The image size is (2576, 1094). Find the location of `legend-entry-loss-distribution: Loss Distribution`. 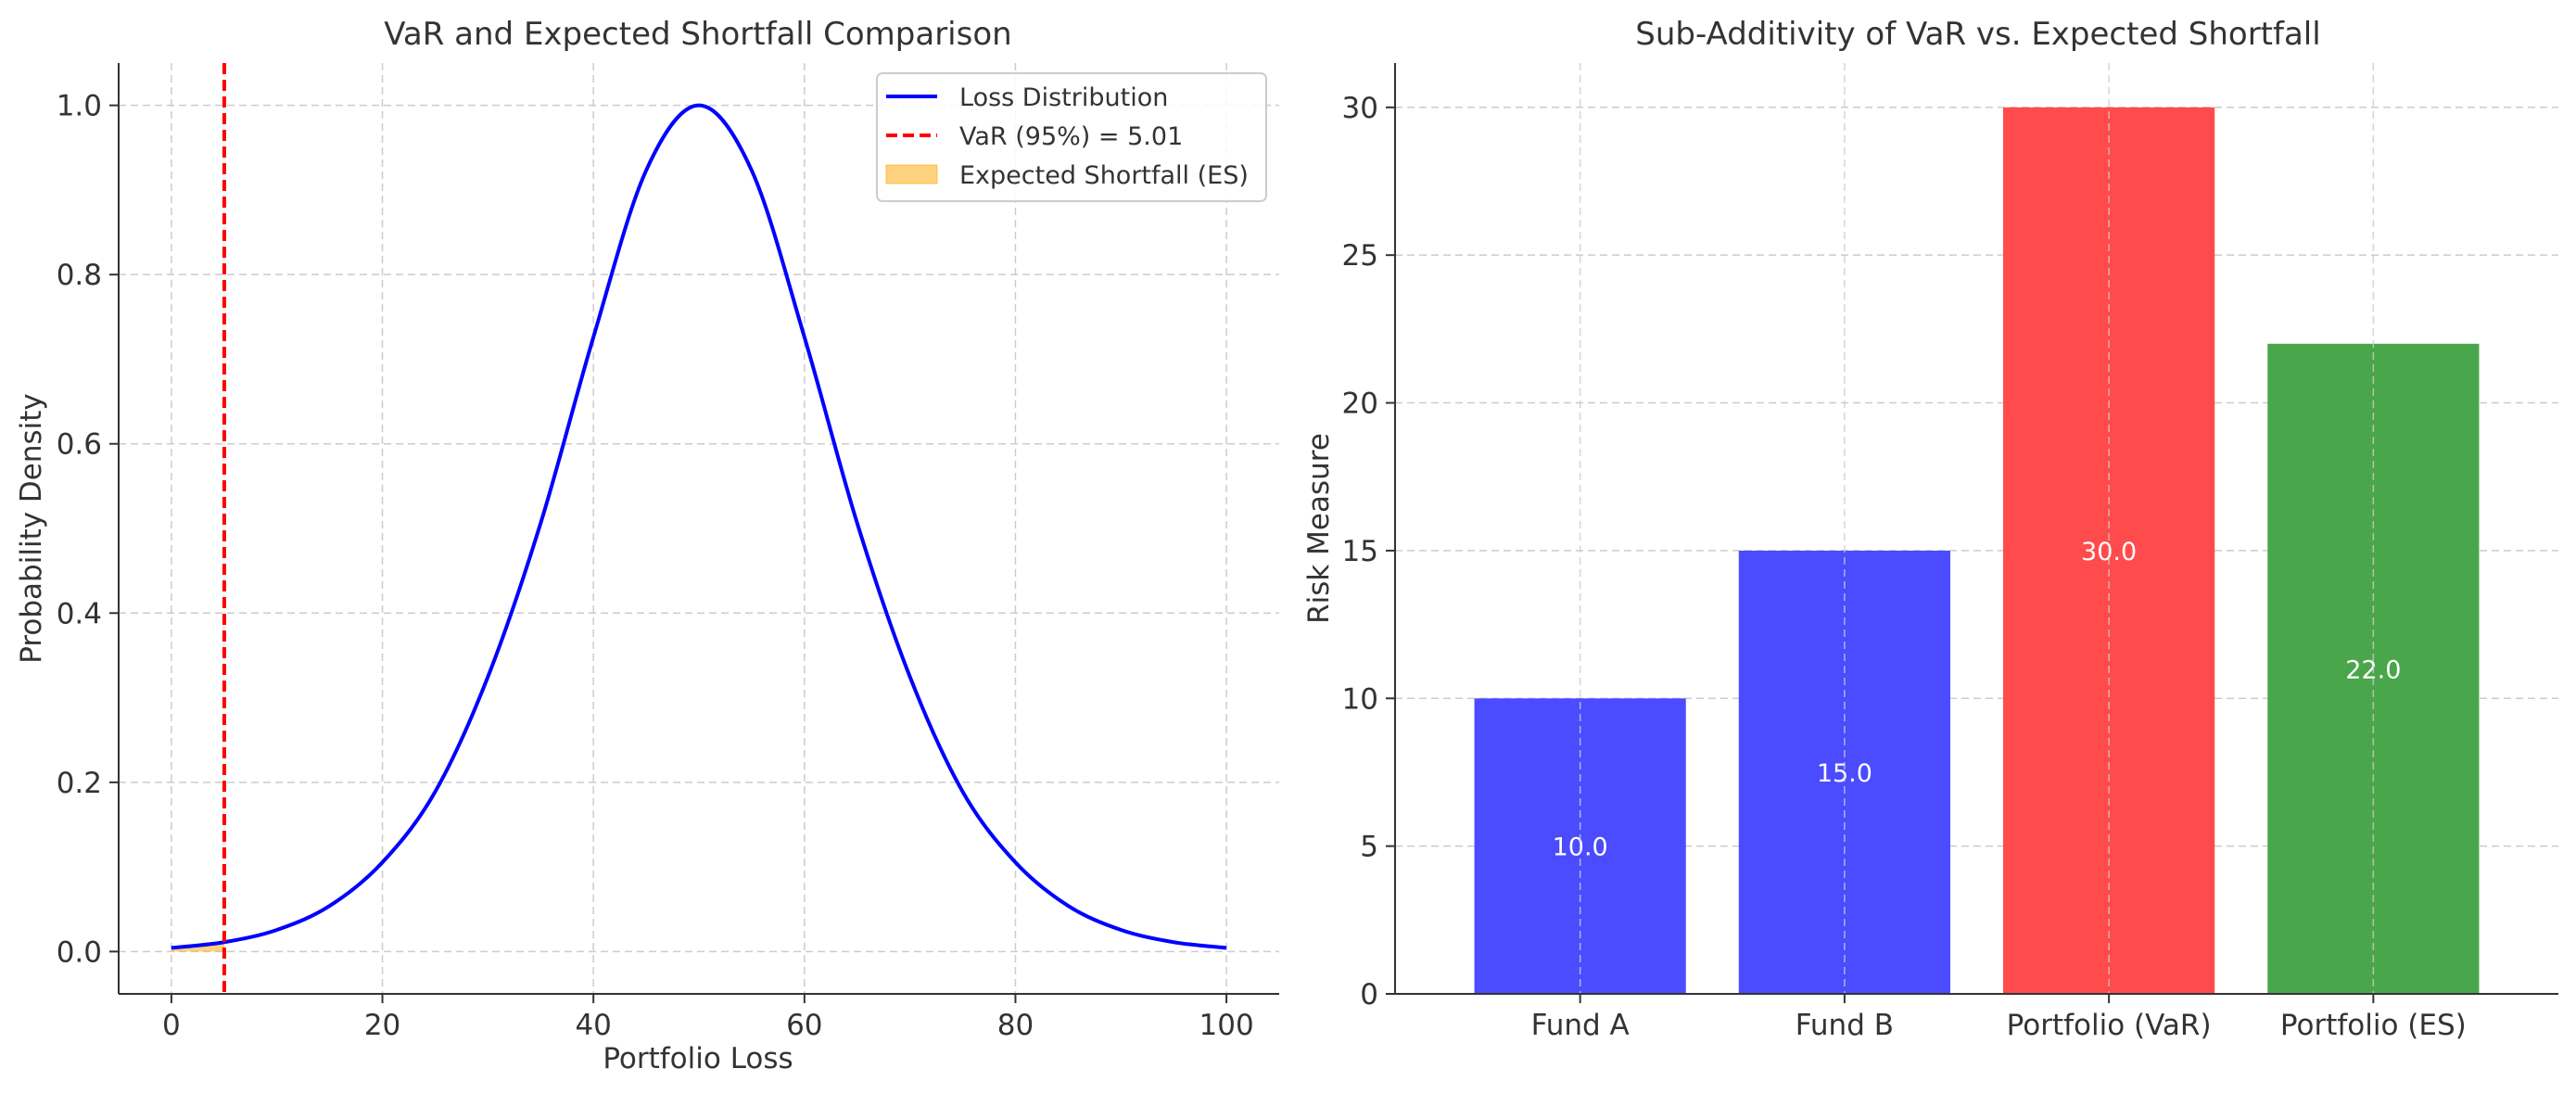

legend-entry-loss-distribution: Loss Distribution is located at coordinates (1063, 97).